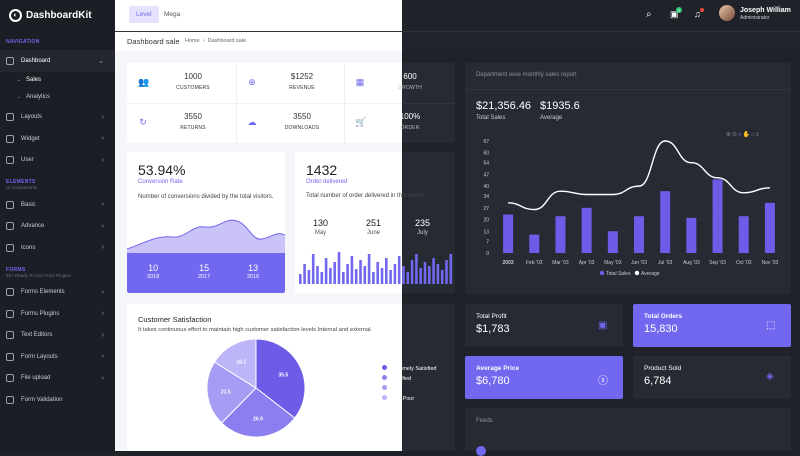 Image resolution: width=800 pixels, height=456 pixels. What do you see at coordinates (57, 293) in the screenshot?
I see `sidebar-item-forms-elements: Forms Elements ›` at bounding box center [57, 293].